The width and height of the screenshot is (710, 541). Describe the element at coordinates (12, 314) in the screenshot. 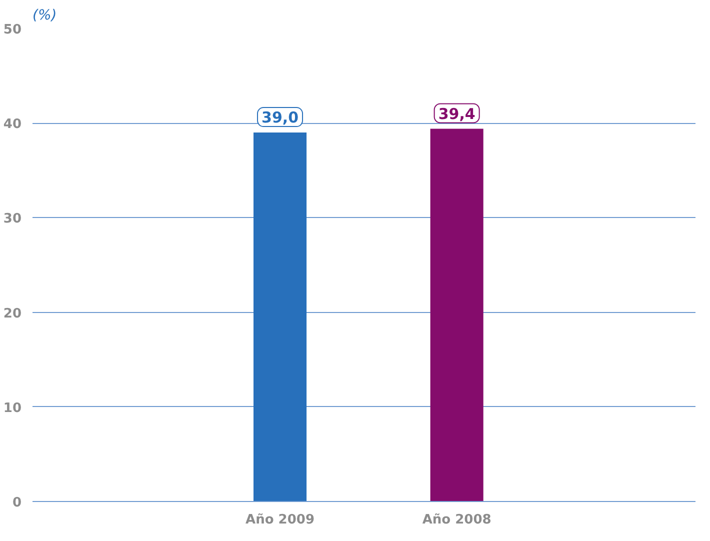

I see `y-tick-label: 20` at that location.